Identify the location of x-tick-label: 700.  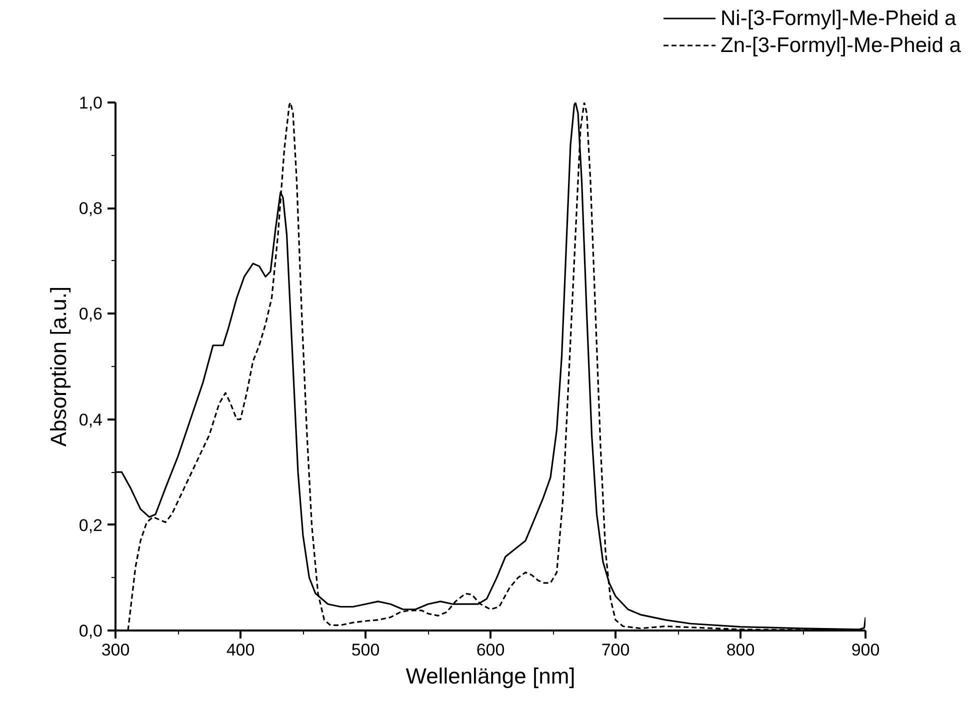
(615, 650).